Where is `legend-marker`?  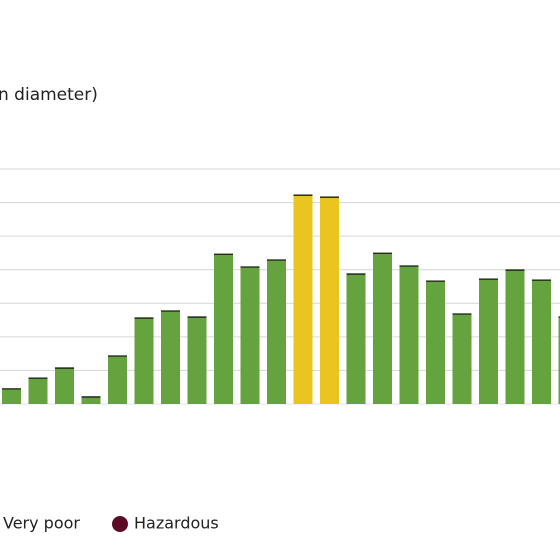
legend-marker is located at coordinates (120, 524).